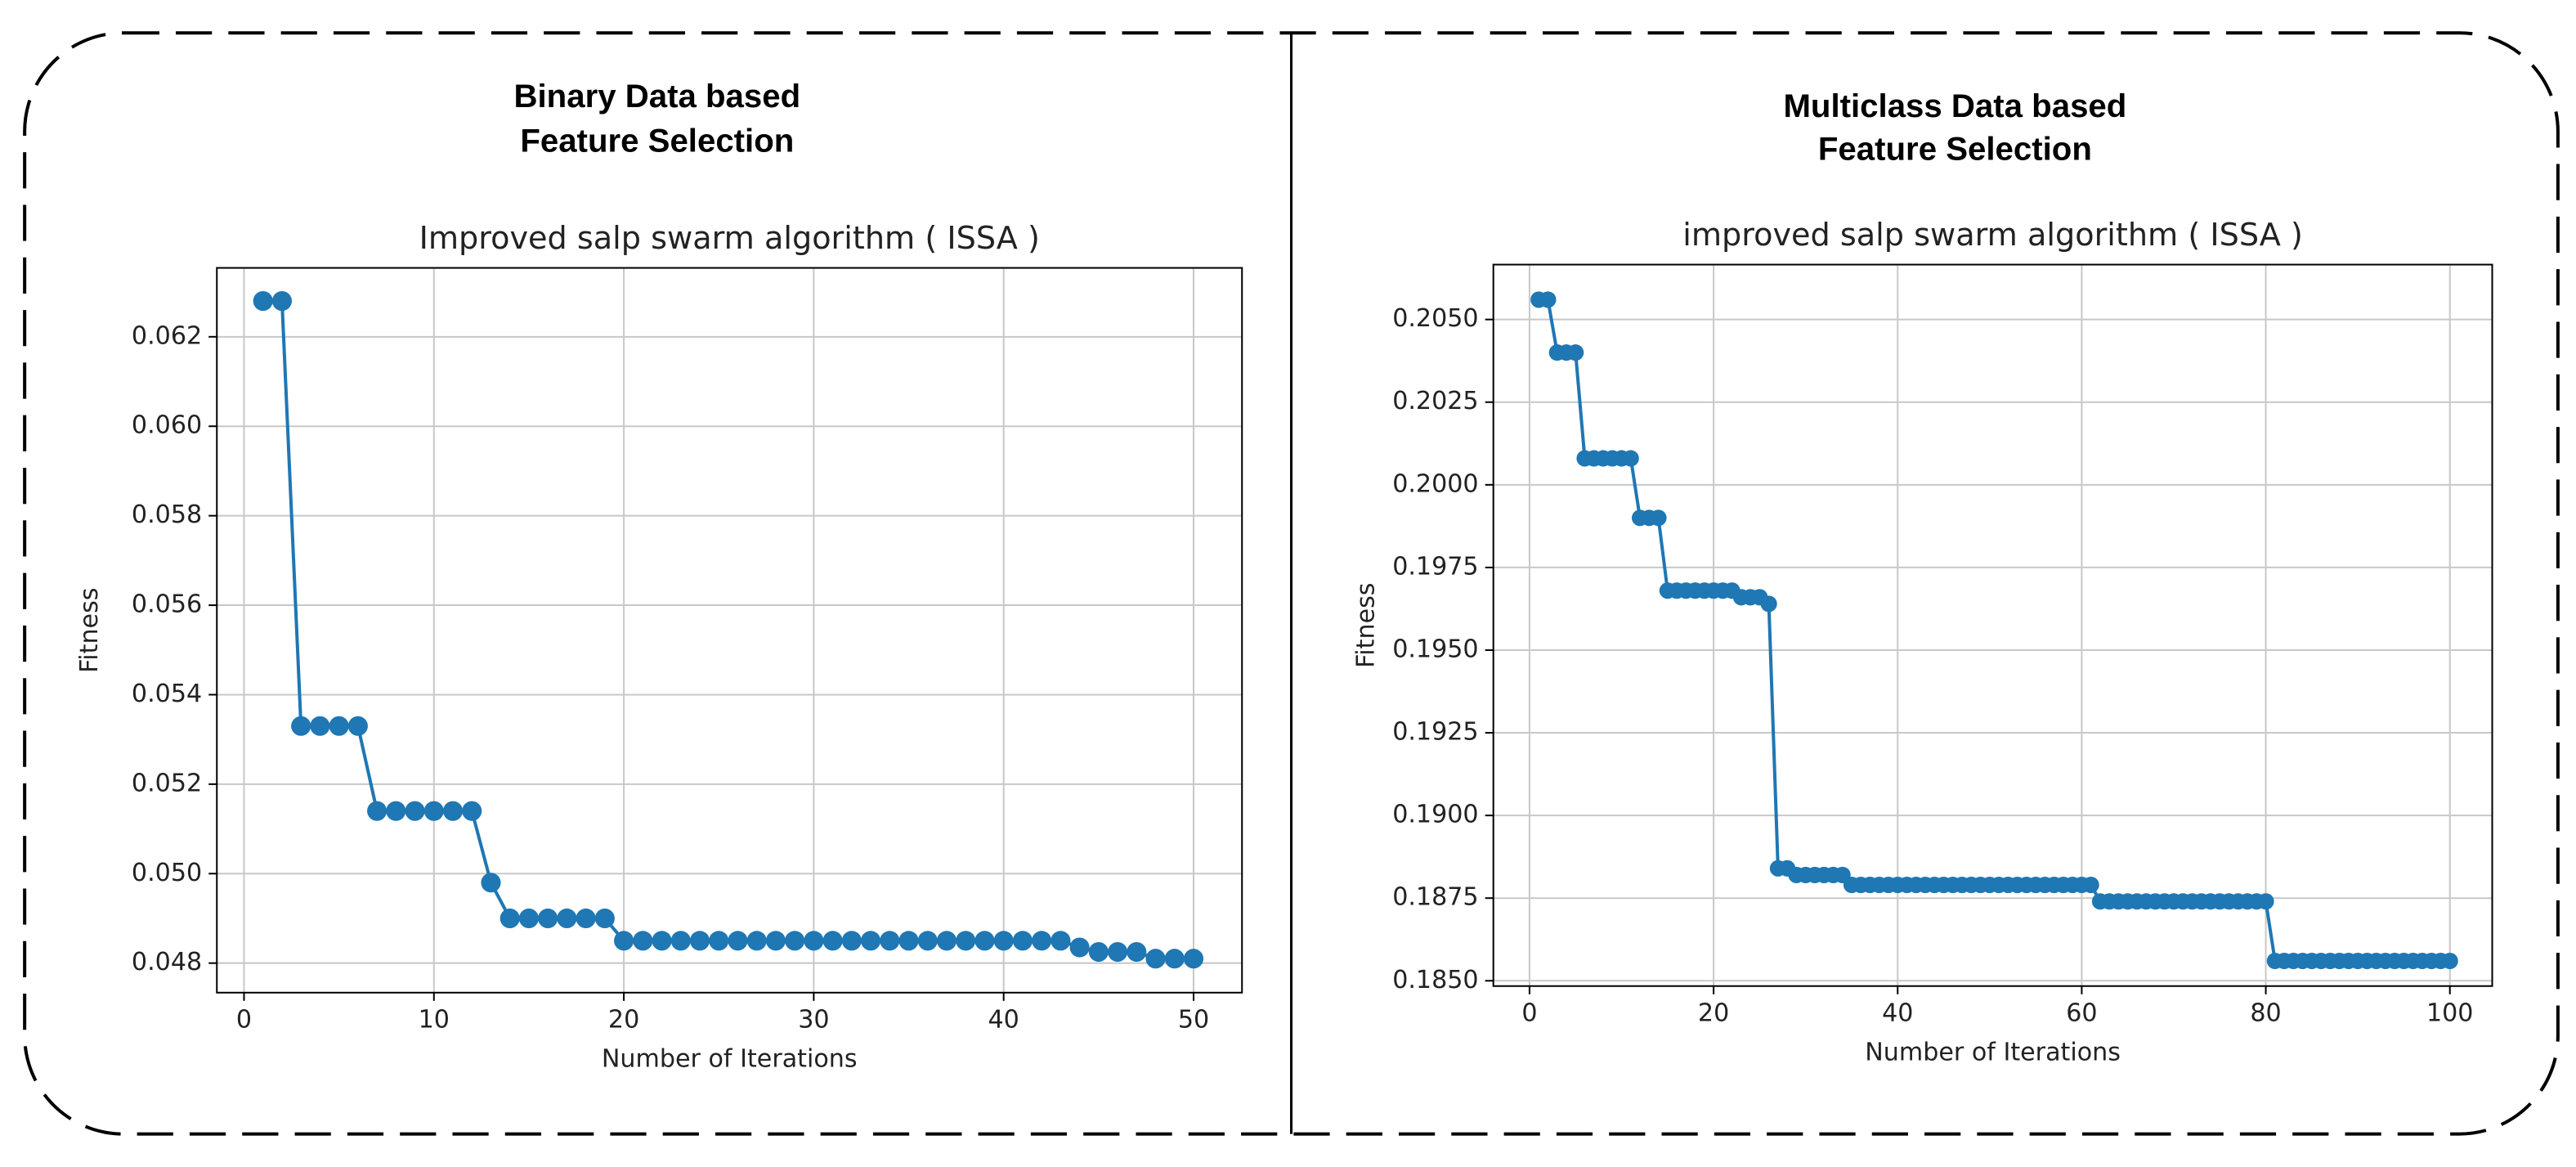  I want to click on y-tick-label: 0.1875, so click(1435, 898).